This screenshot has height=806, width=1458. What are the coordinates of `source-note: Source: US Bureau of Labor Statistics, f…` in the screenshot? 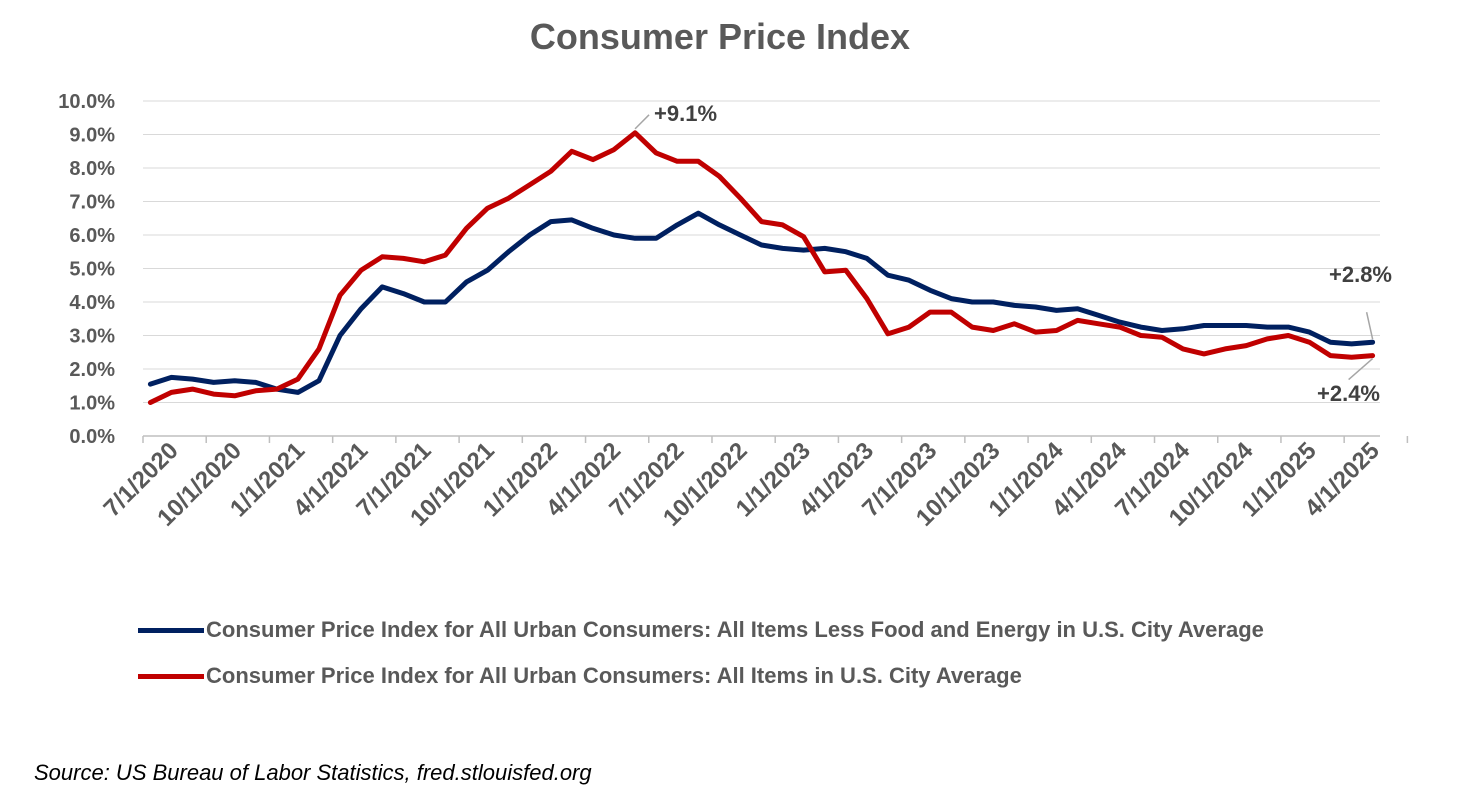 It's located at (313, 772).